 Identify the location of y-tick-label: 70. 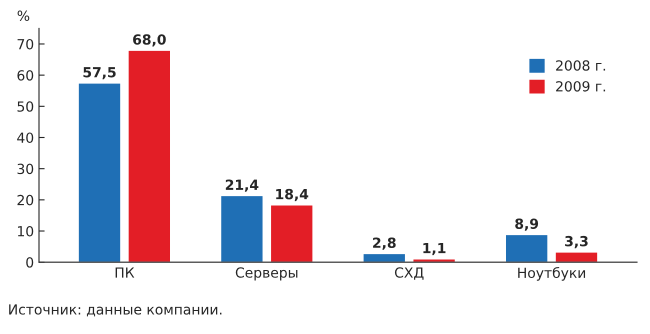
(26, 44).